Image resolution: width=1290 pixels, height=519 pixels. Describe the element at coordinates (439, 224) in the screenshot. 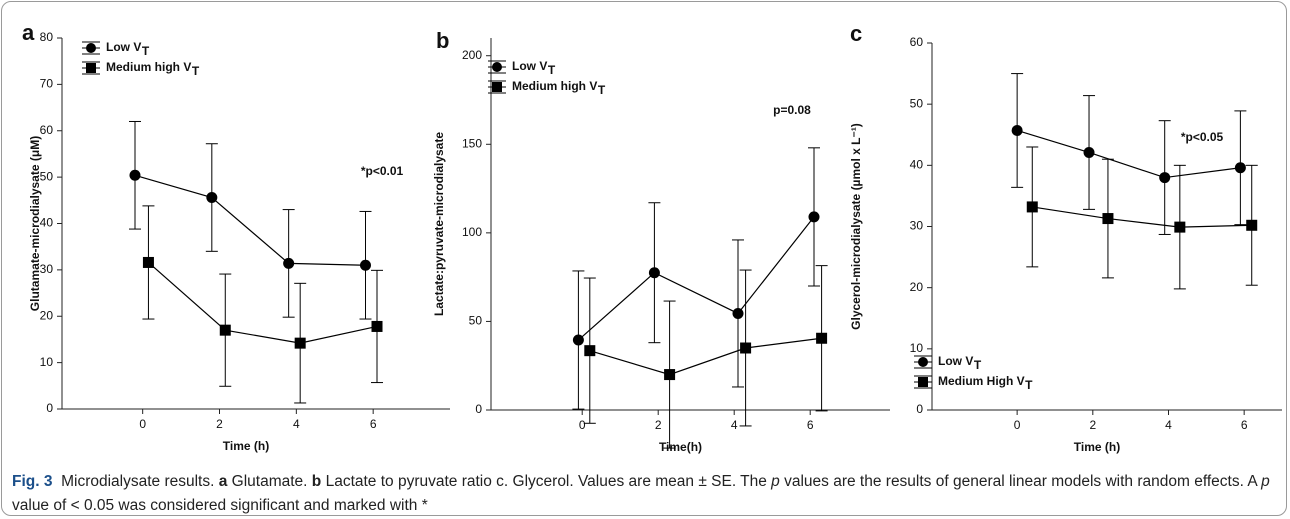

I see `y-axis-label: Lactate:pyruvate-microdialysate` at that location.